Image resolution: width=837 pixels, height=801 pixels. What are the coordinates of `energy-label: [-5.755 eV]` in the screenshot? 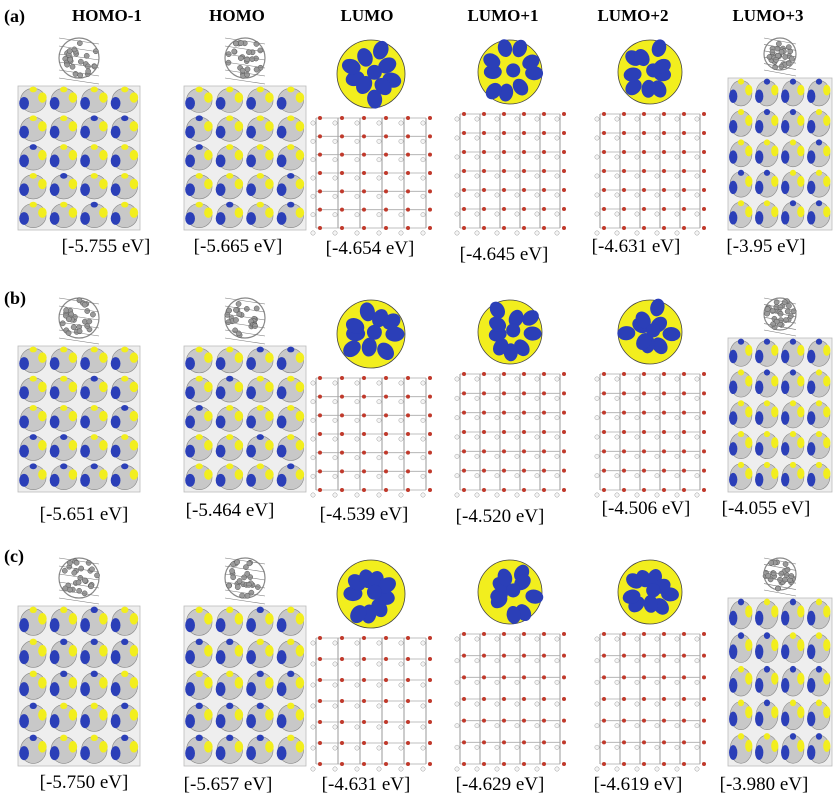 It's located at (106, 247).